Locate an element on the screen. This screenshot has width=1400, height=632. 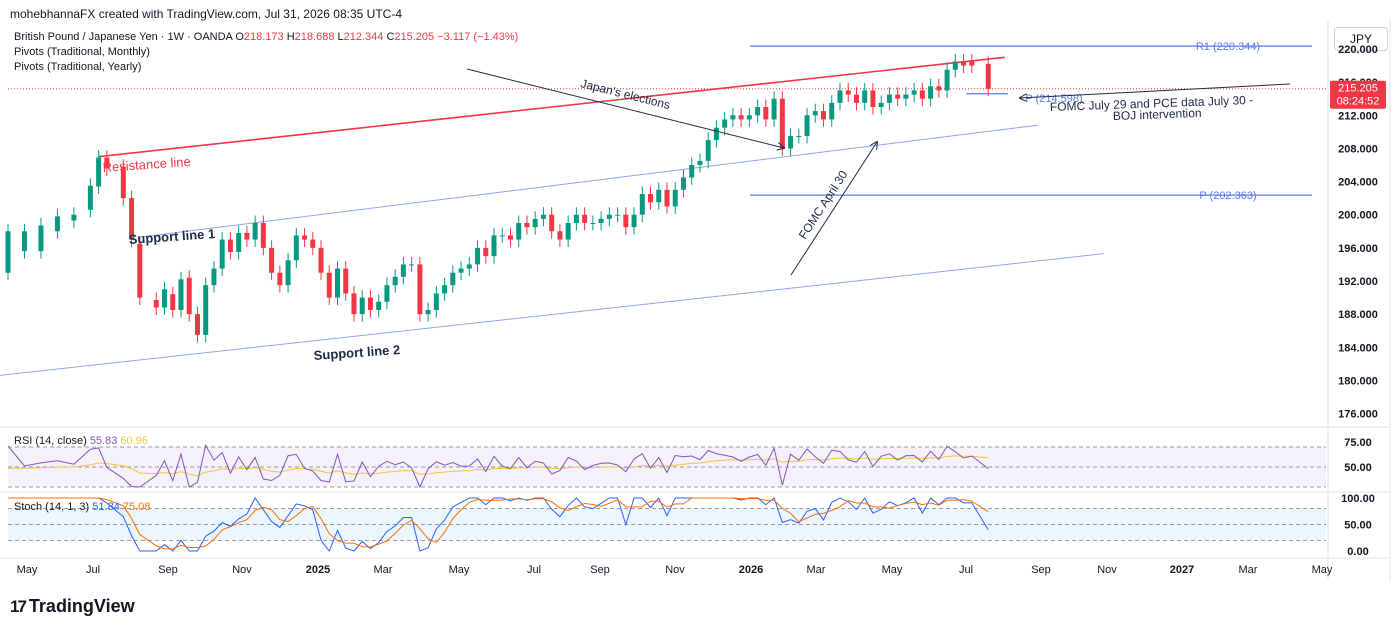
tradingview-logo: 17 TradingView is located at coordinates (72, 606).